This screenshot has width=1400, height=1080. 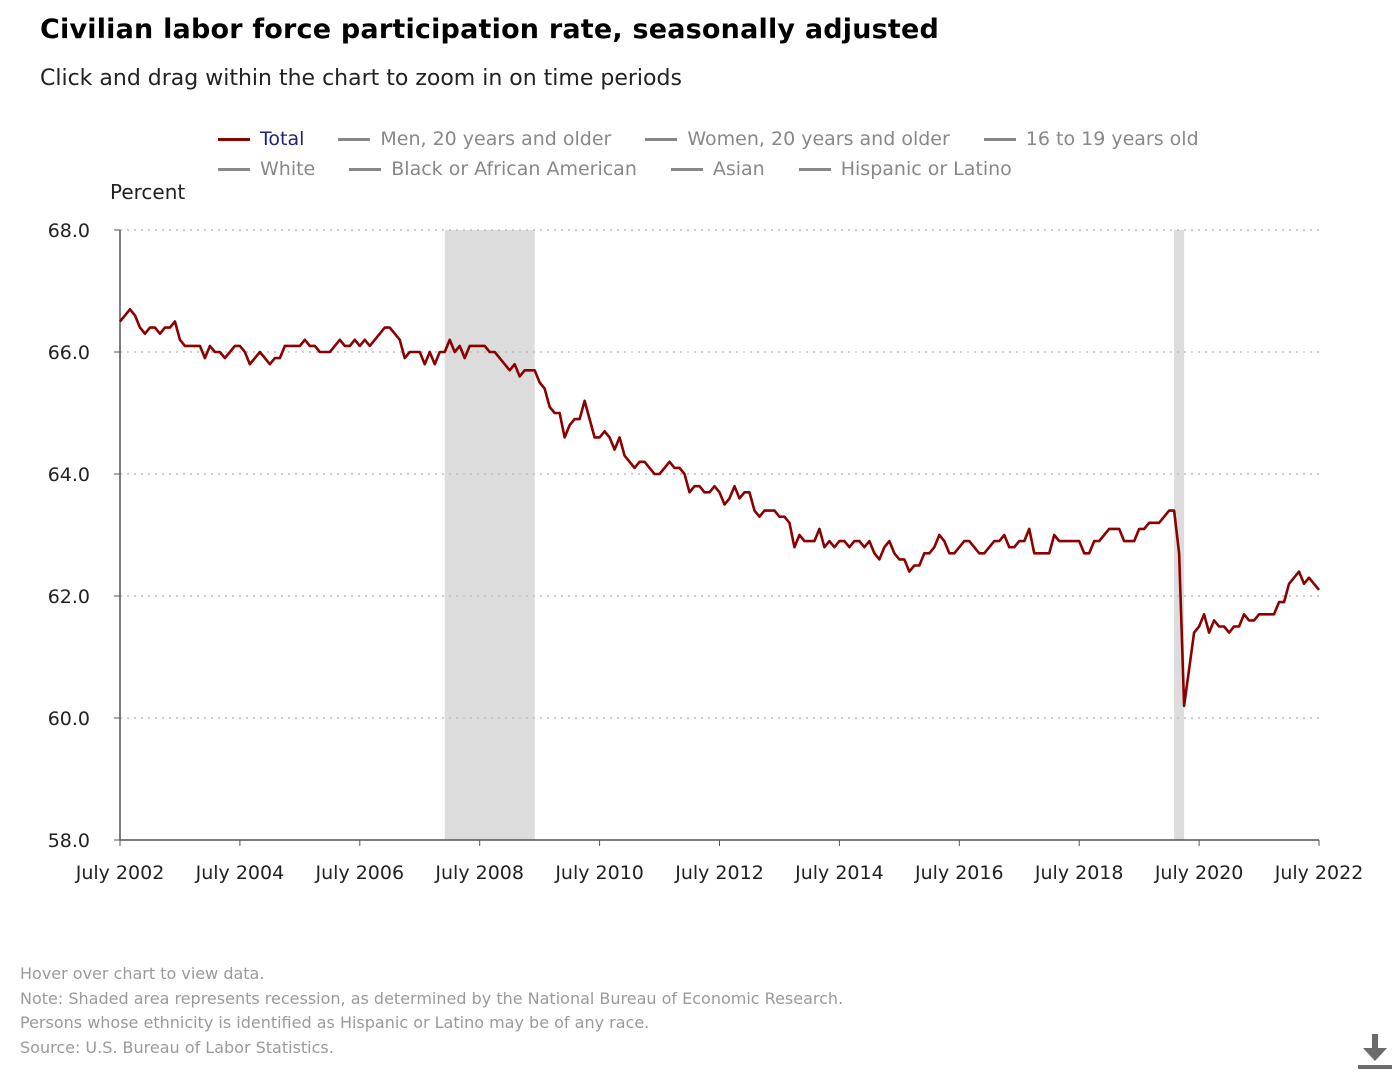 I want to click on legend-swatch-white, so click(x=234, y=169).